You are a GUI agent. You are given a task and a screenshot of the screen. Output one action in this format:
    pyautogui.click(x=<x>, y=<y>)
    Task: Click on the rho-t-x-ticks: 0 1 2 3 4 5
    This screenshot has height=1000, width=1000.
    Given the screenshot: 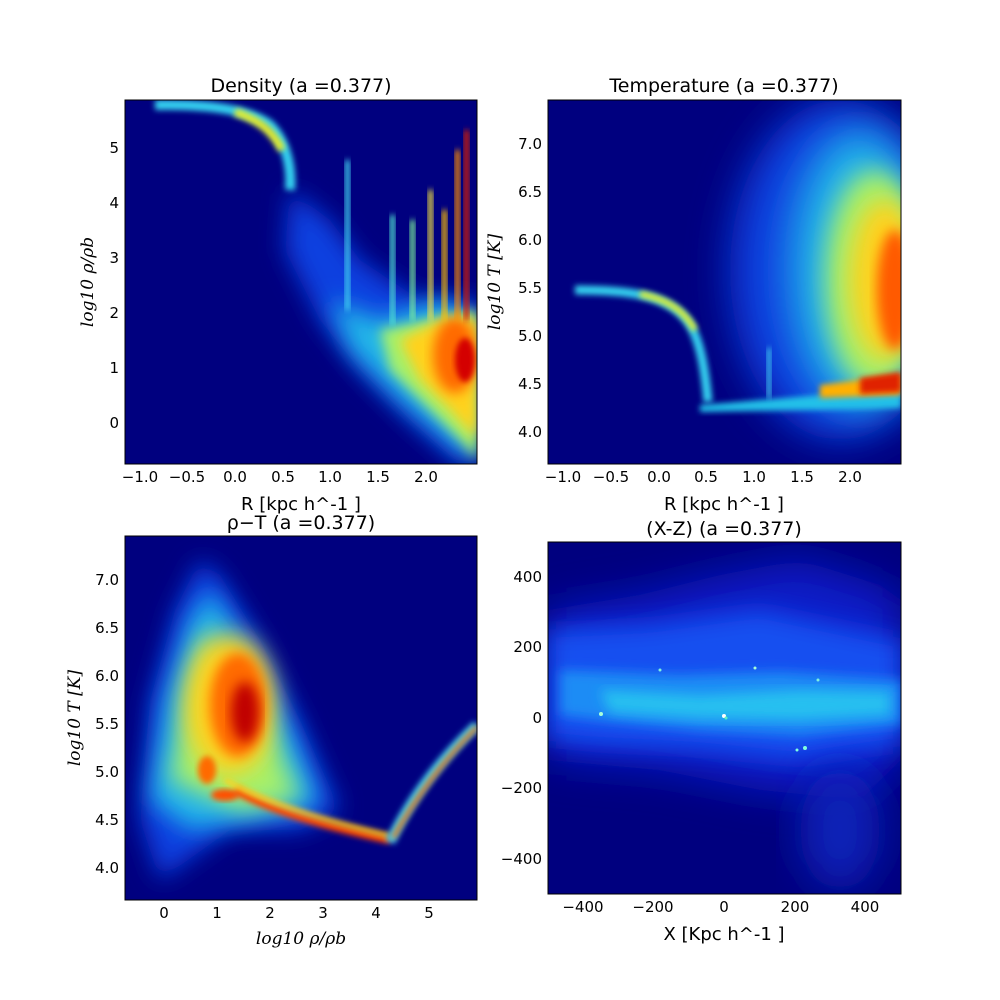 What is the action you would take?
    pyautogui.click(x=296, y=913)
    